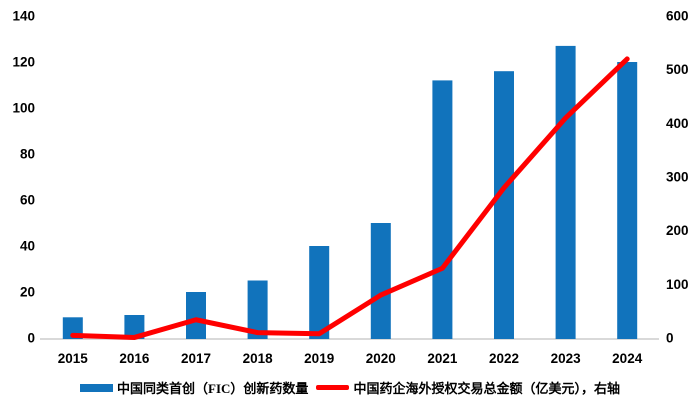 Image resolution: width=700 pixels, height=414 pixels. What do you see at coordinates (381, 358) in the screenshot?
I see `x-axis-label-2020: 2020` at bounding box center [381, 358].